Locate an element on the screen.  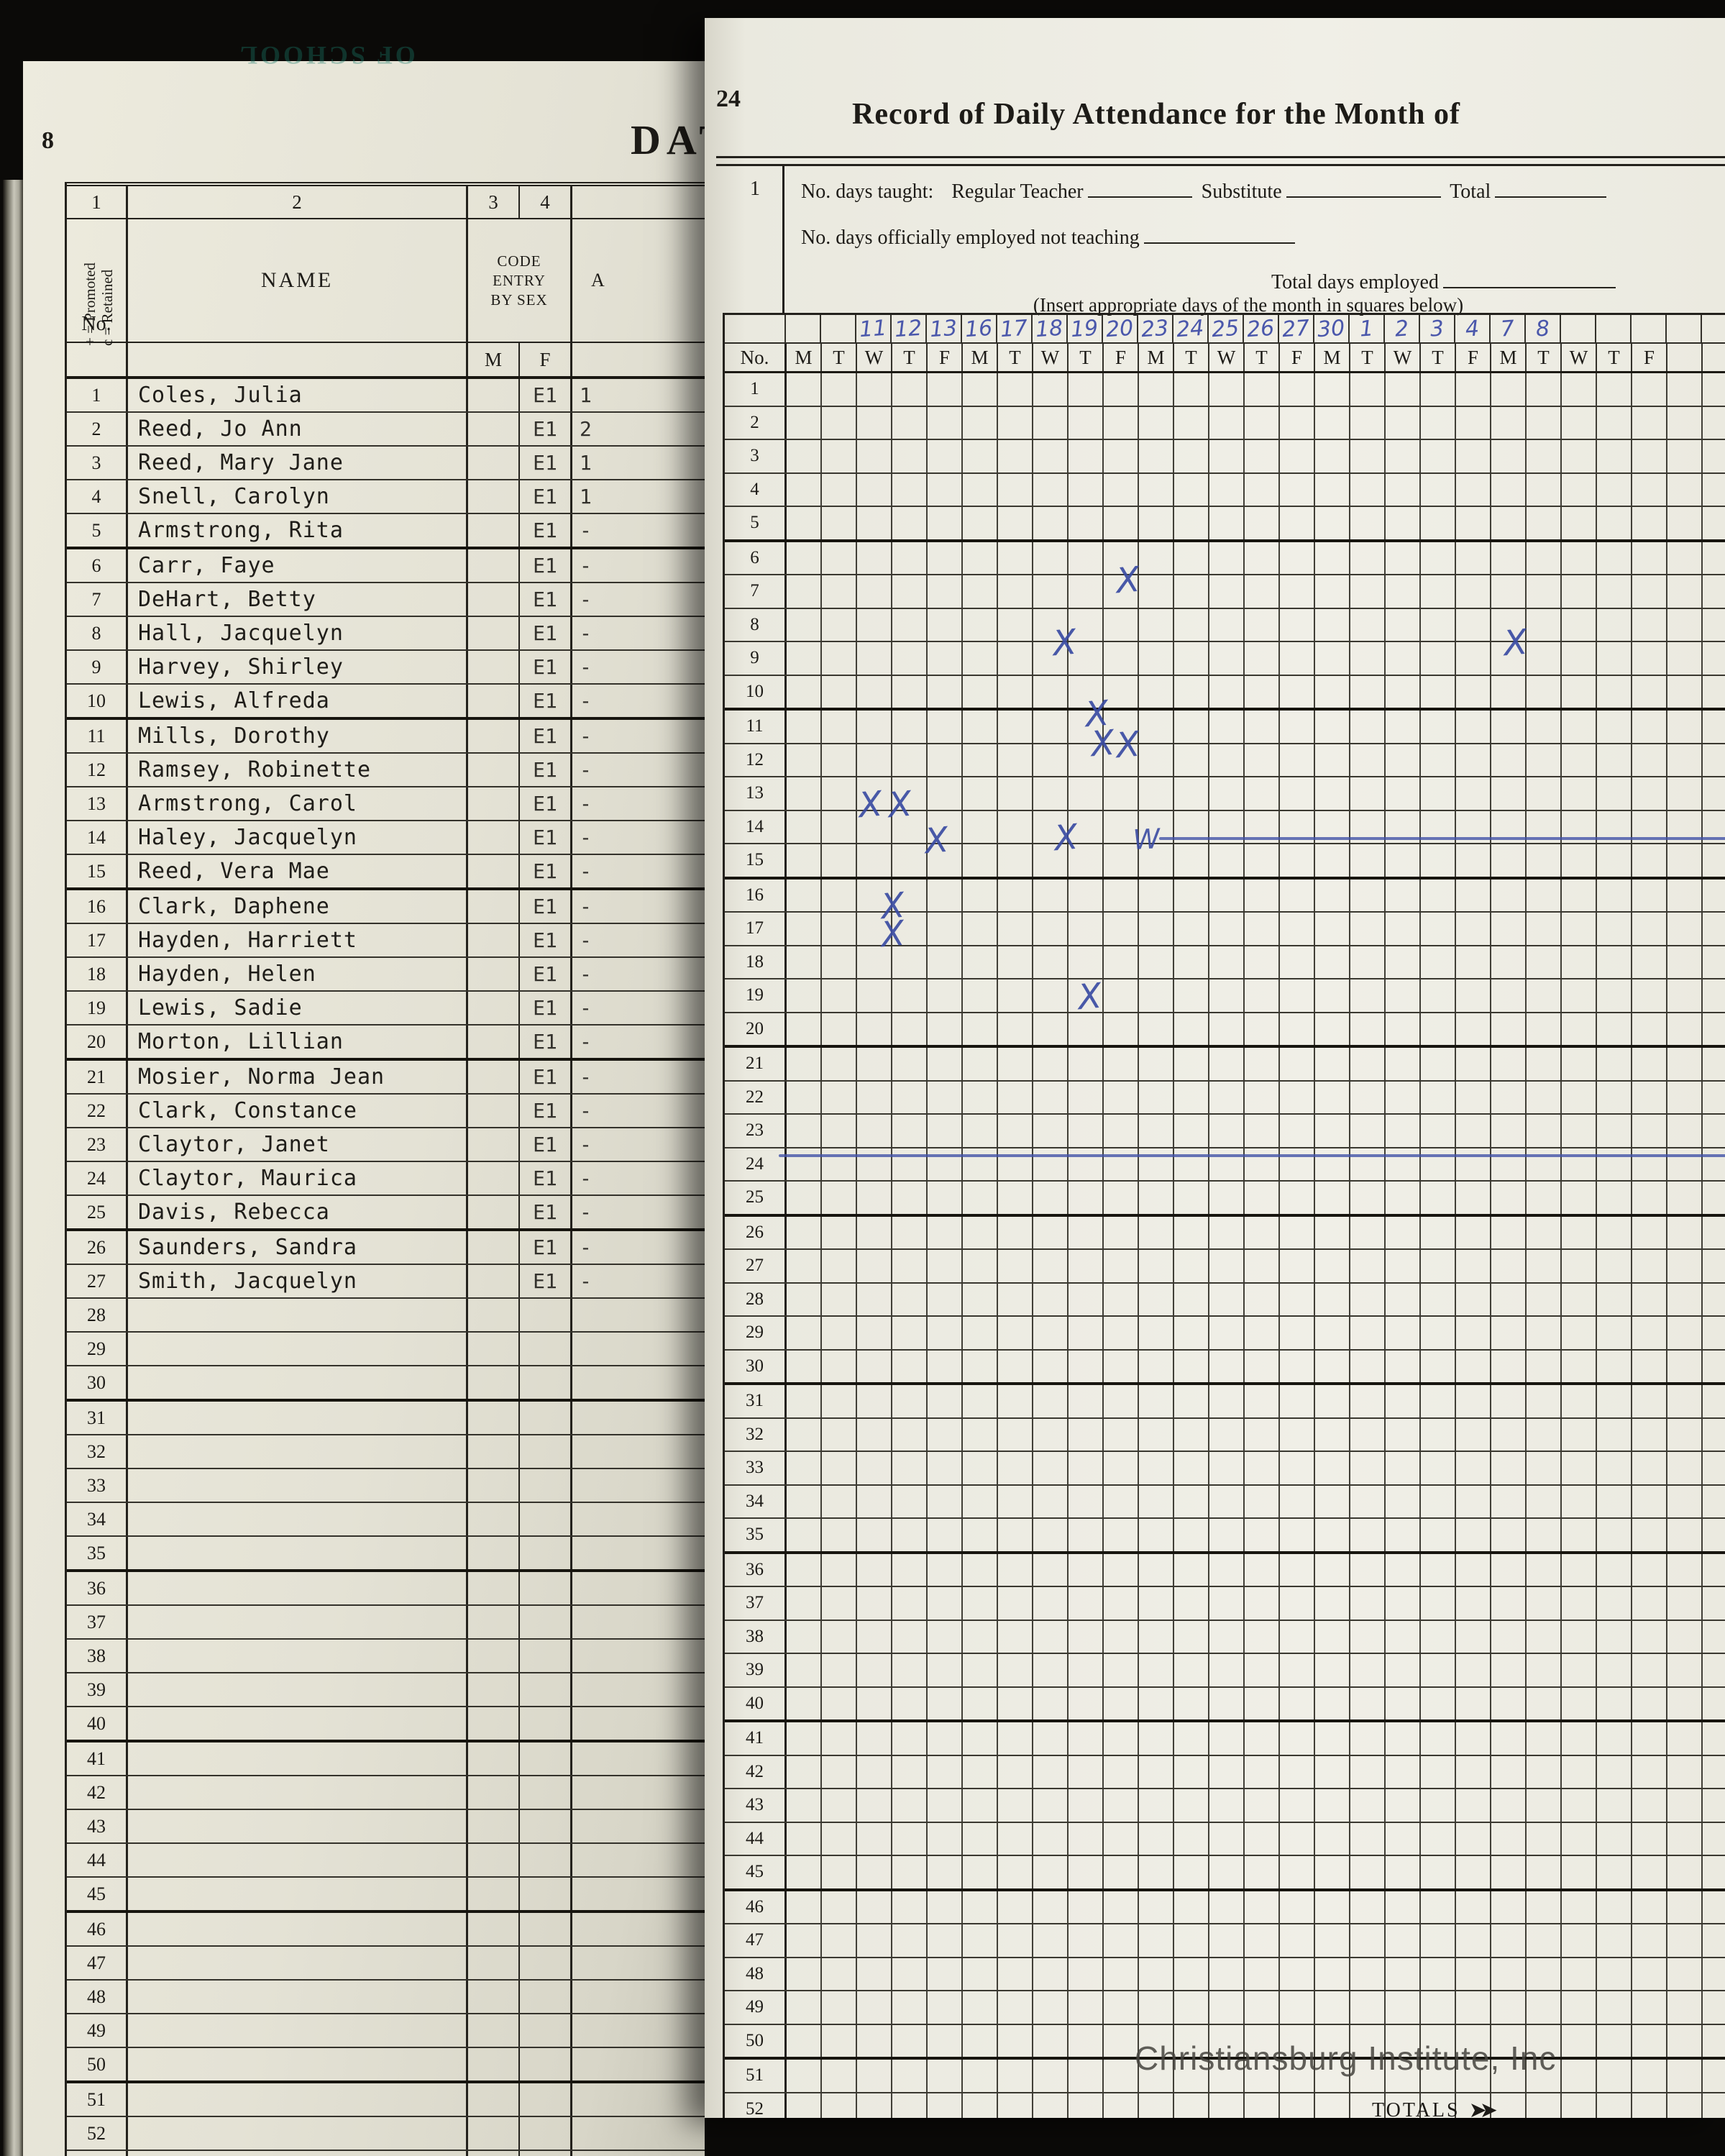
left-page-title: DATA is located at coordinates (668, 140).